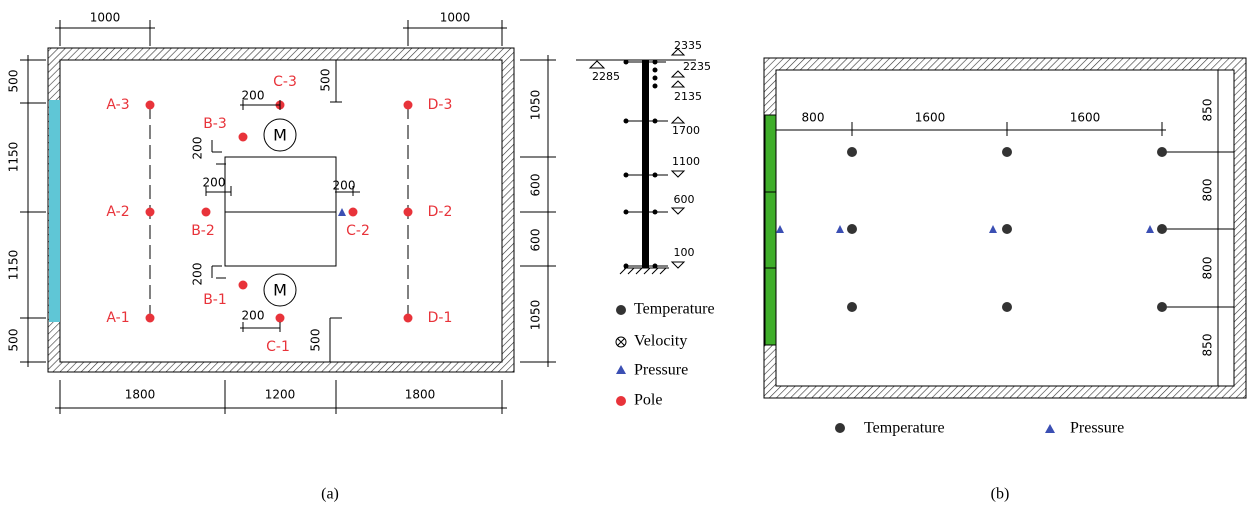 This screenshot has width=1250, height=513. I want to click on pole-label: D-1, so click(440, 318).